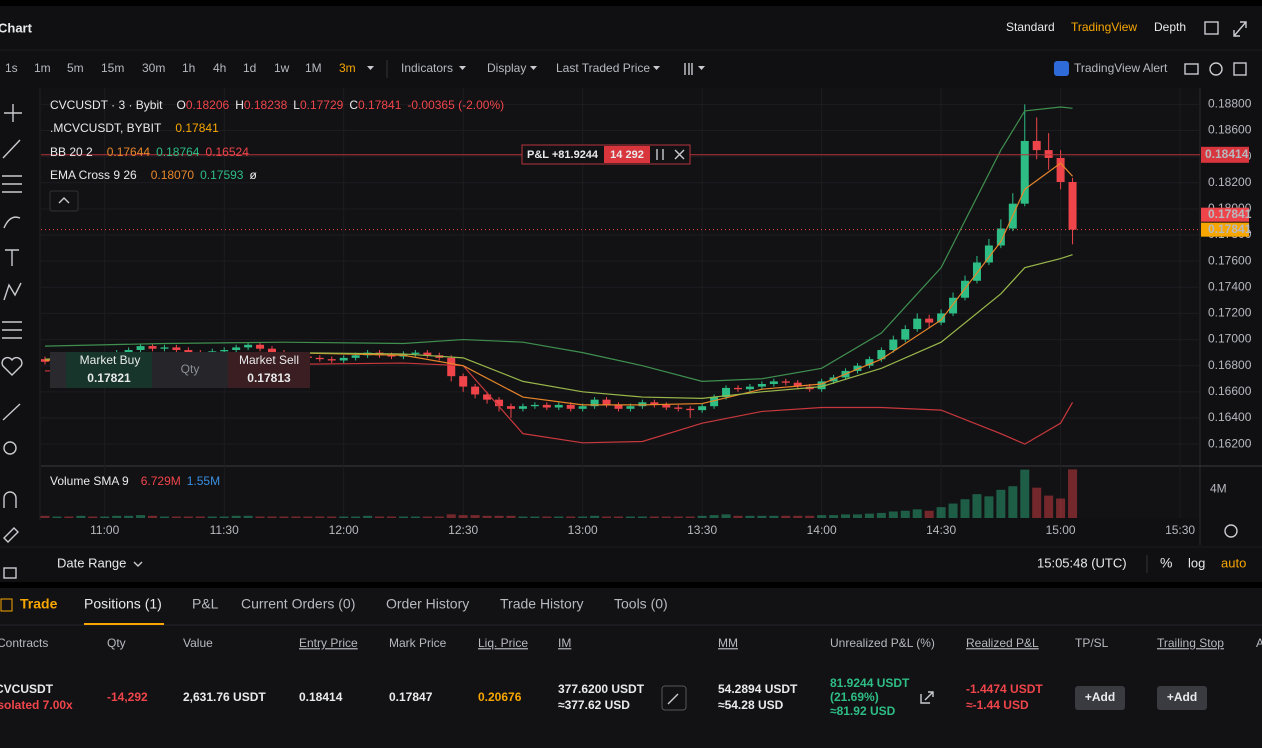  Describe the element at coordinates (109, 370) in the screenshot. I see `buy-button` at that location.